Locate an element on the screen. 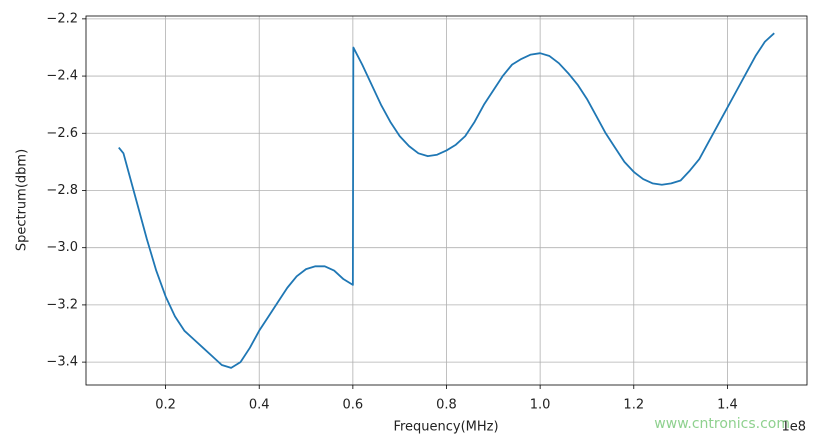 This screenshot has height=440, width=818. y-tick-label: −3.2 is located at coordinates (62, 304).